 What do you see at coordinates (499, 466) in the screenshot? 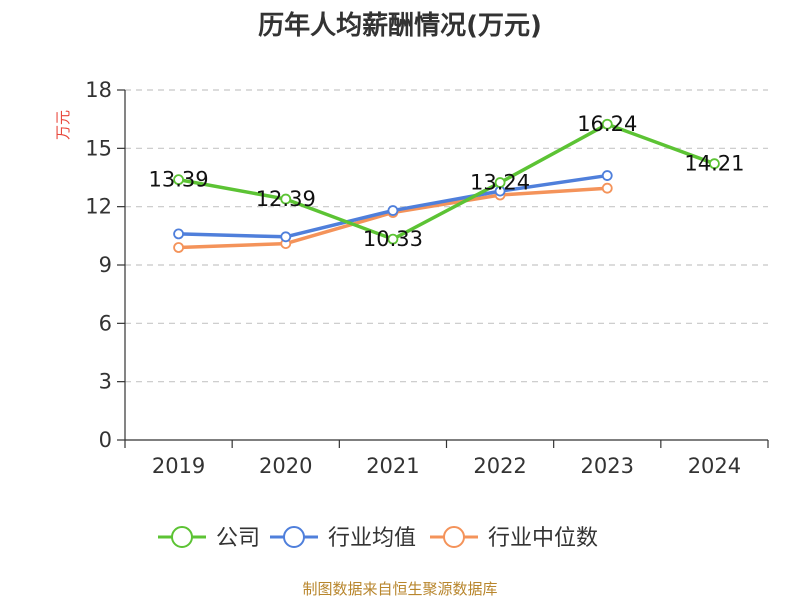
I see `x-tick-label: 2022` at bounding box center [499, 466].